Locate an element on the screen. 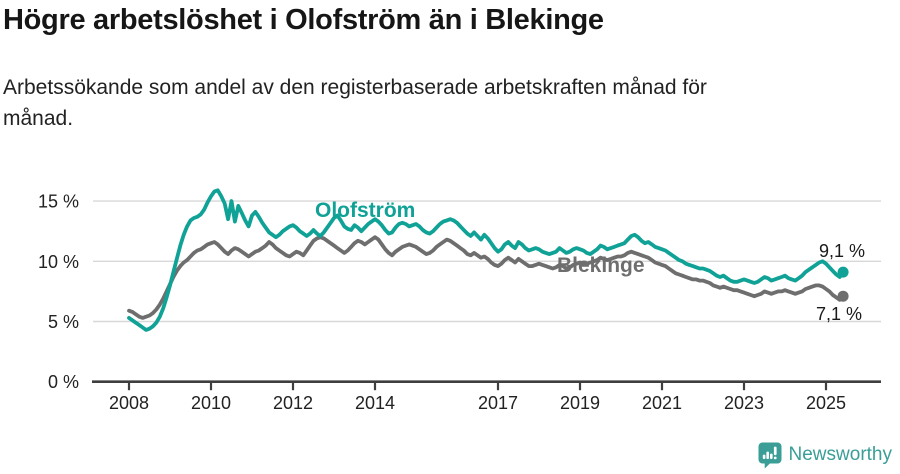  y-axis-labels: 0 % 5 % 10 % 15 % is located at coordinates (58, 292).